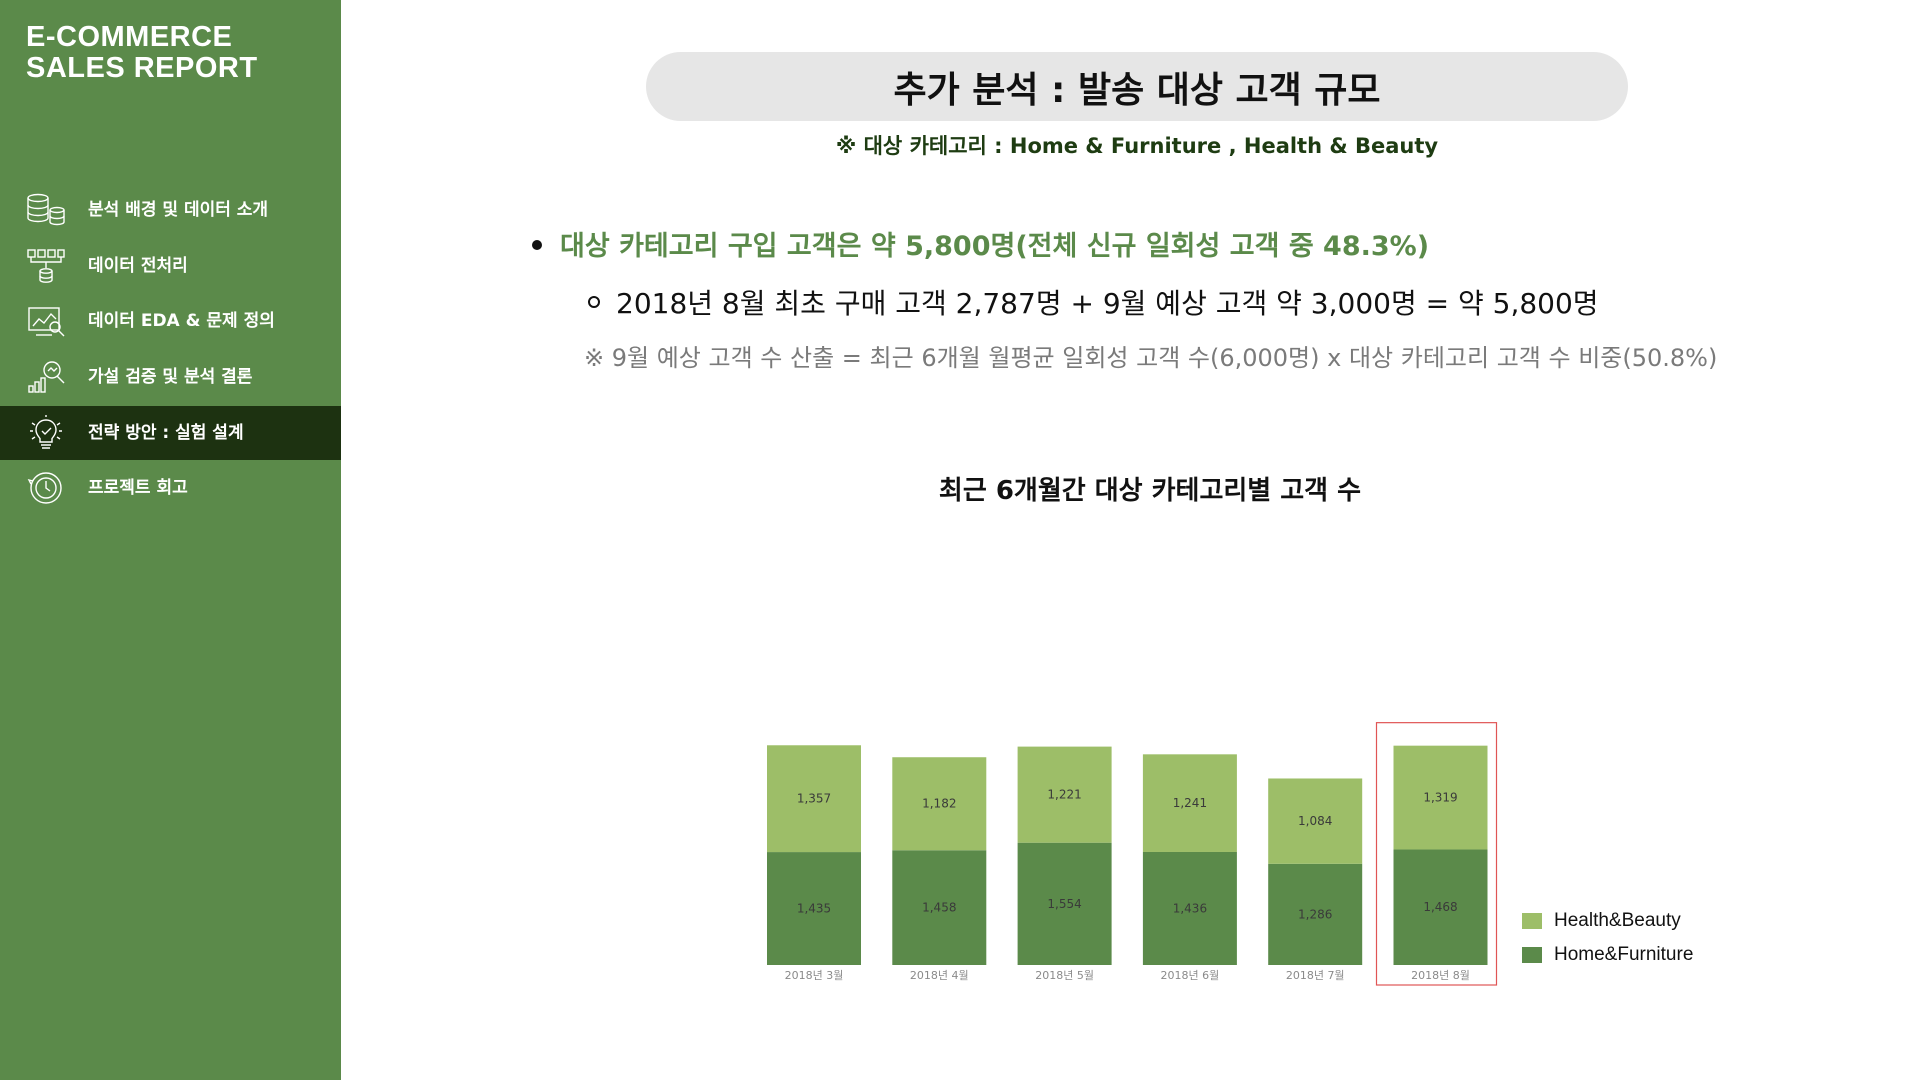 This screenshot has height=1080, width=1920. I want to click on legend-swatch-home-furniture, so click(1532, 955).